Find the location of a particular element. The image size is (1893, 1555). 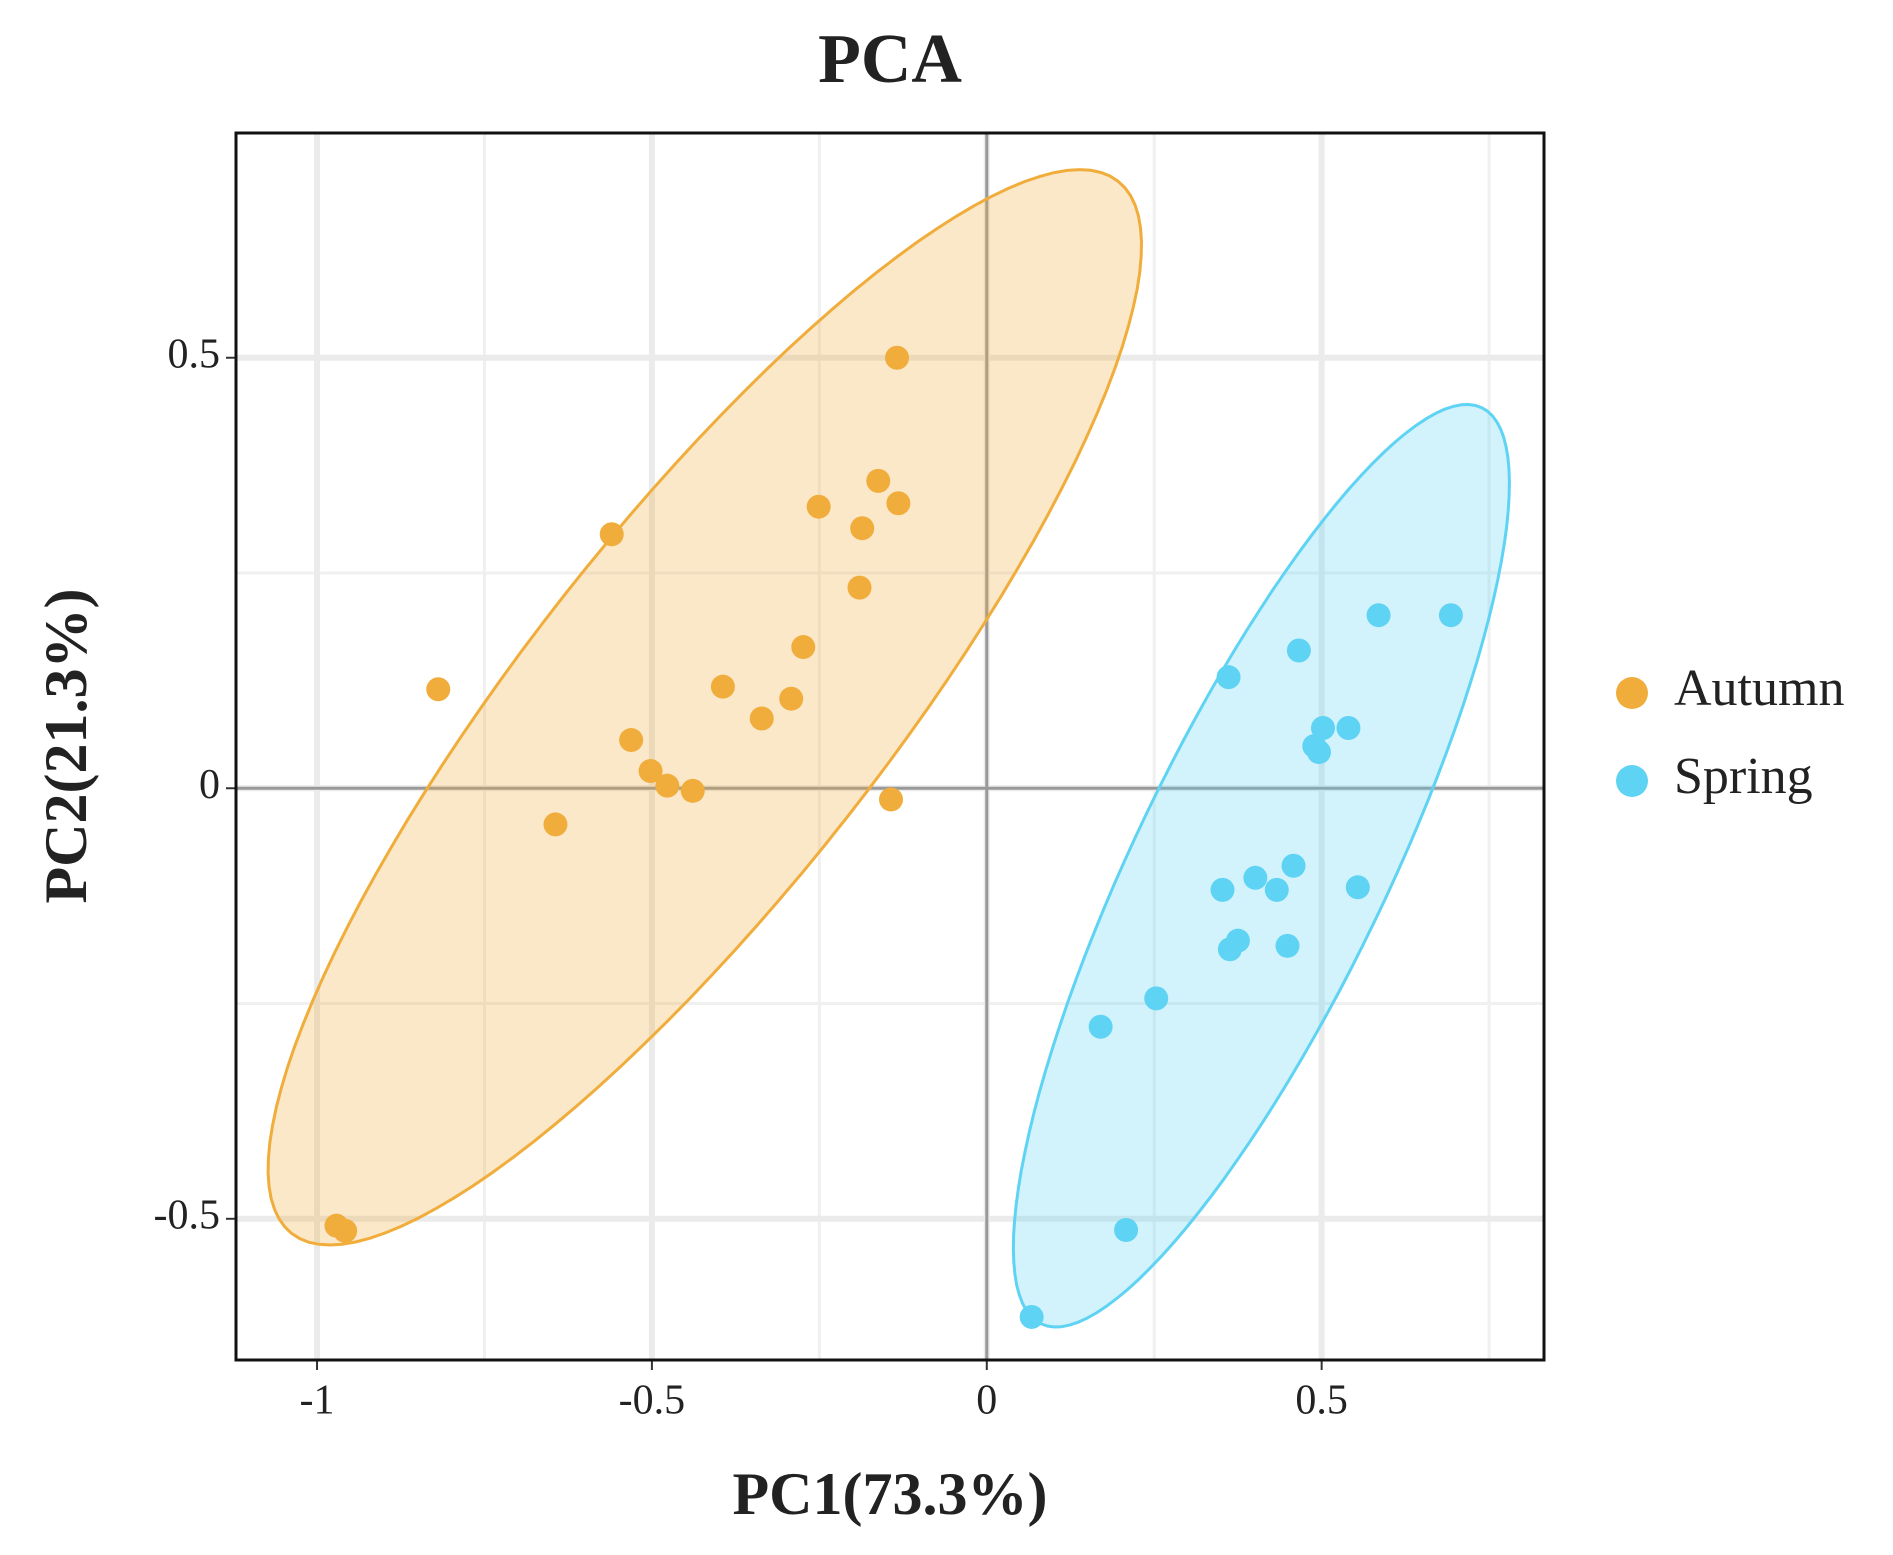

legend-label: Spring is located at coordinates (1743, 776).